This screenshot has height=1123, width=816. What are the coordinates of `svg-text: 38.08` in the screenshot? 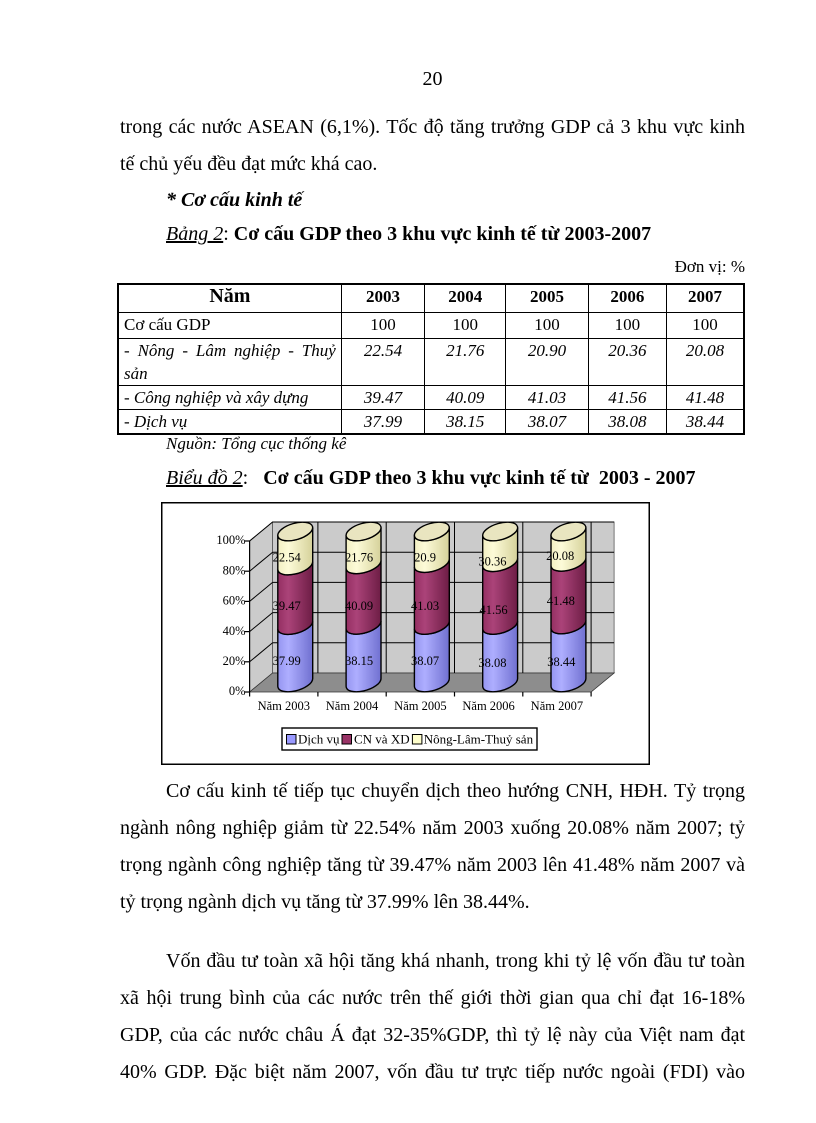 It's located at (492, 663).